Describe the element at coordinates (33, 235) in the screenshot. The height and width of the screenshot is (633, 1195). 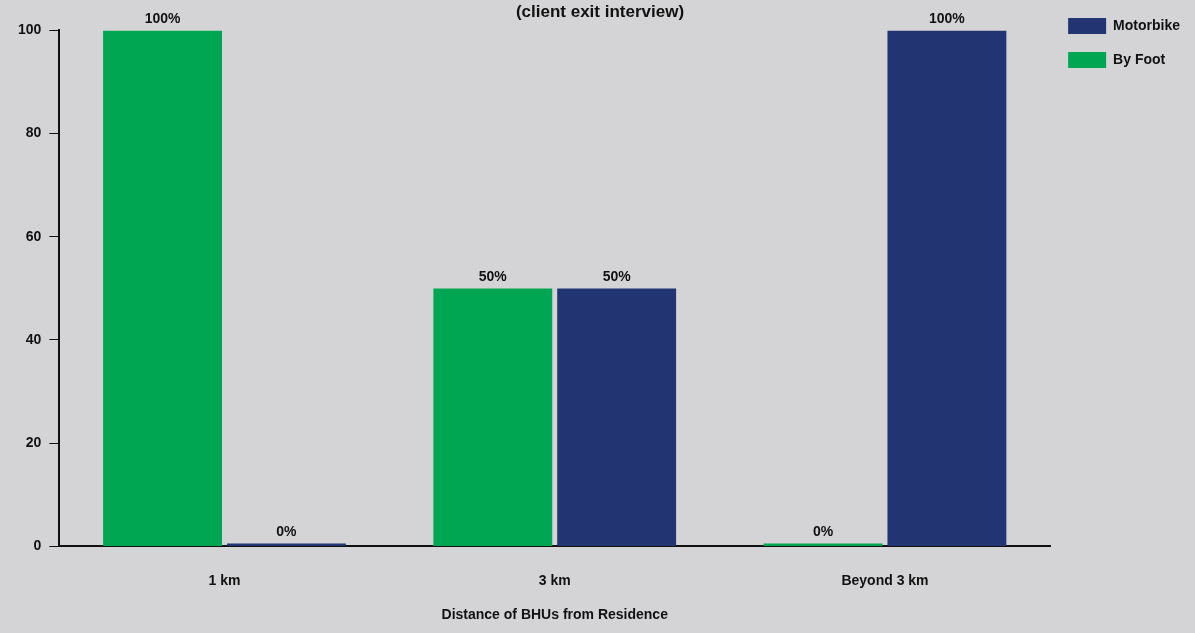
I see `y-tick-label: 60` at that location.